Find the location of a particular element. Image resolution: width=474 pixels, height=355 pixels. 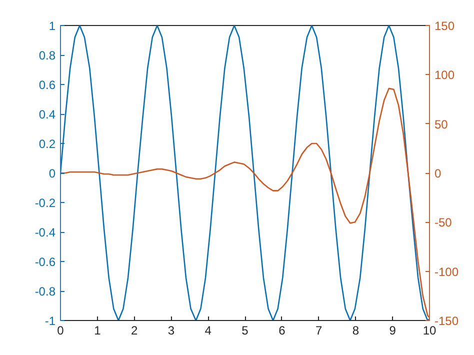

y-tick-label: -0.8 is located at coordinates (45, 291).